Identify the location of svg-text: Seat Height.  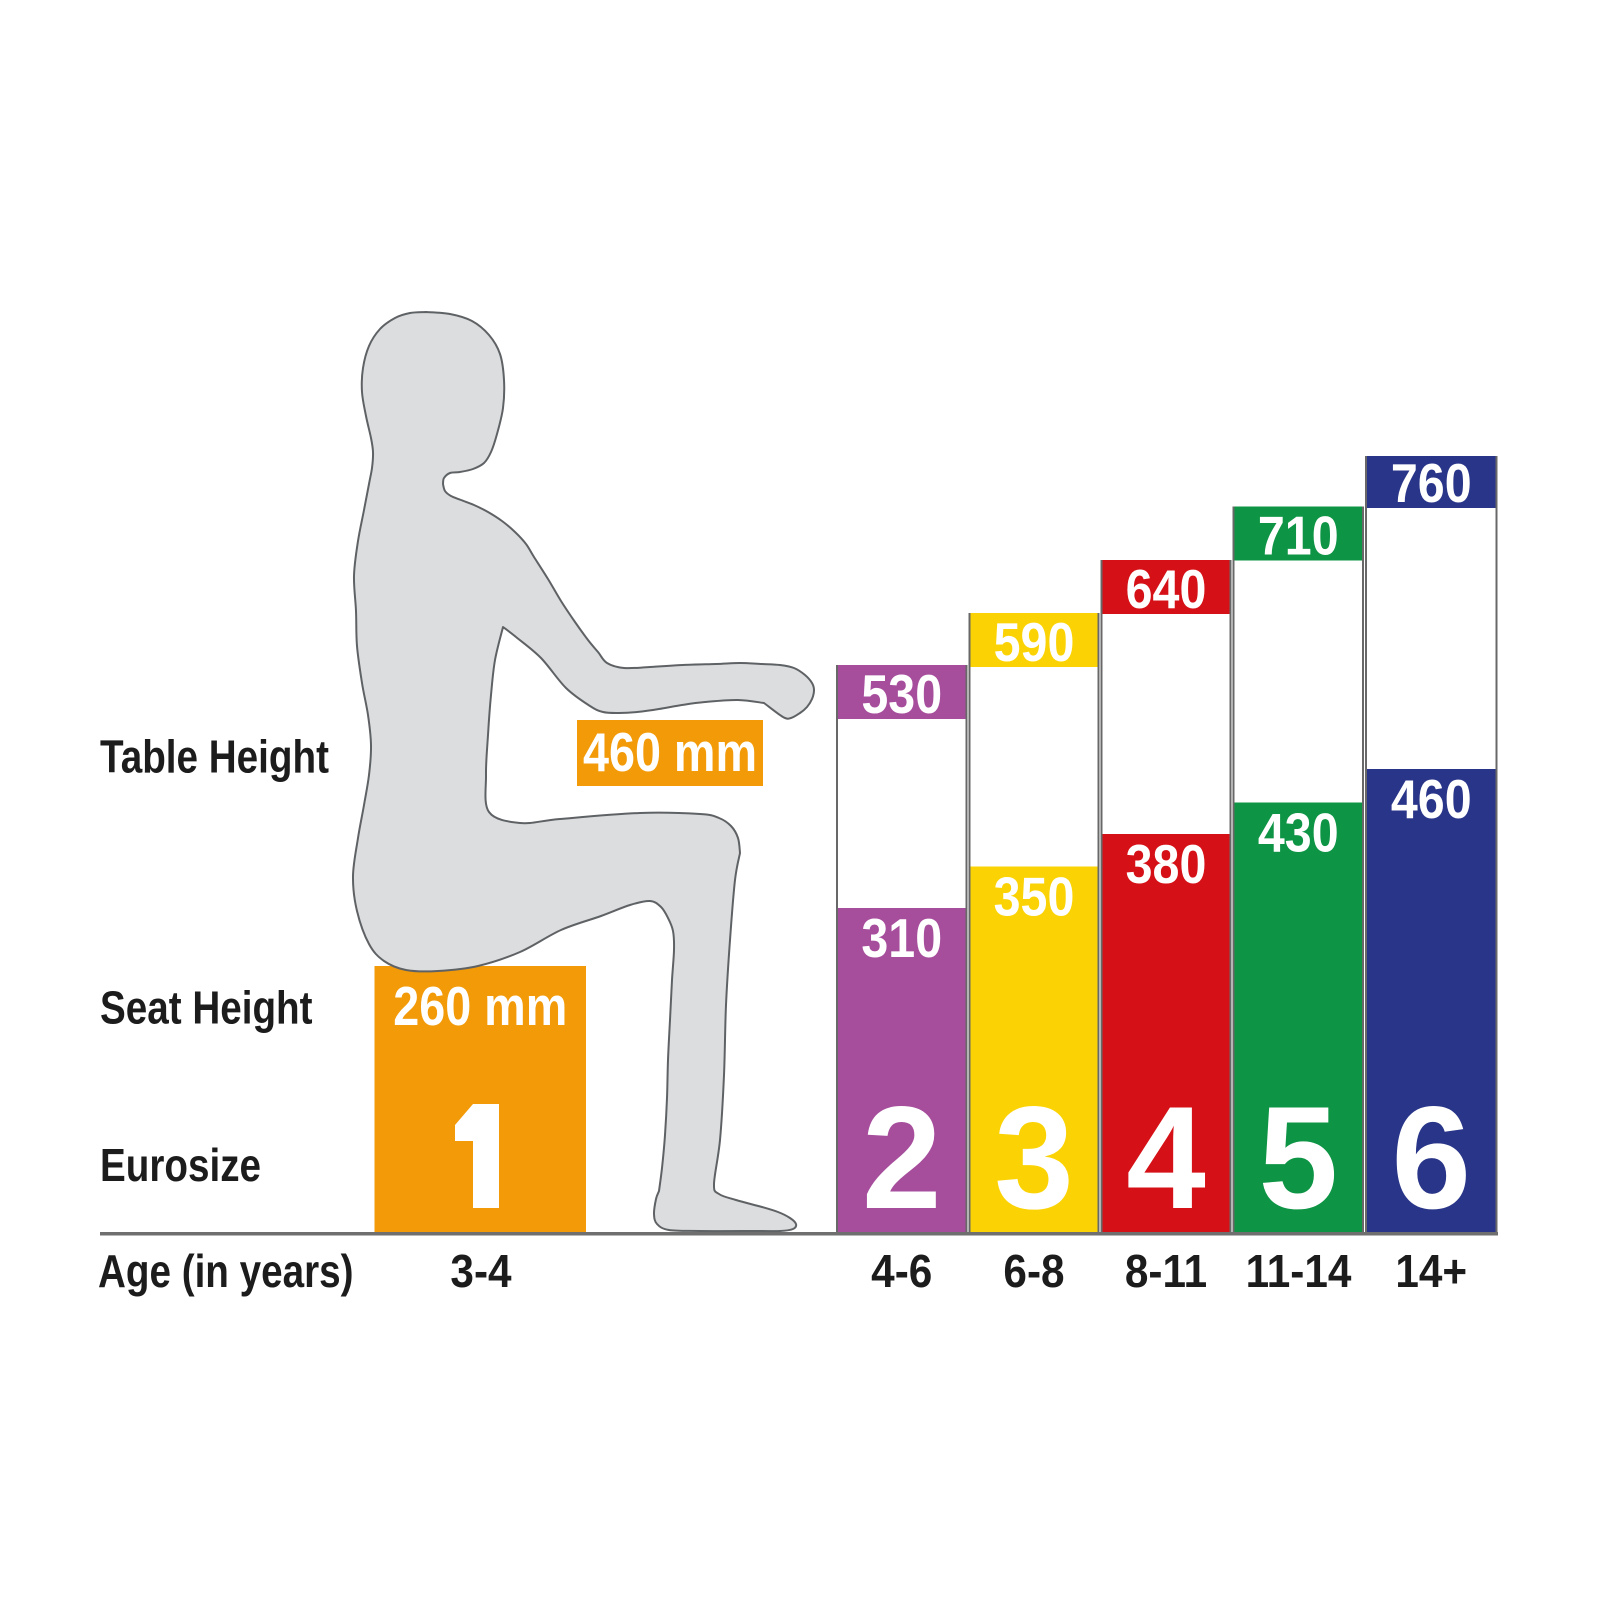
(206, 1007).